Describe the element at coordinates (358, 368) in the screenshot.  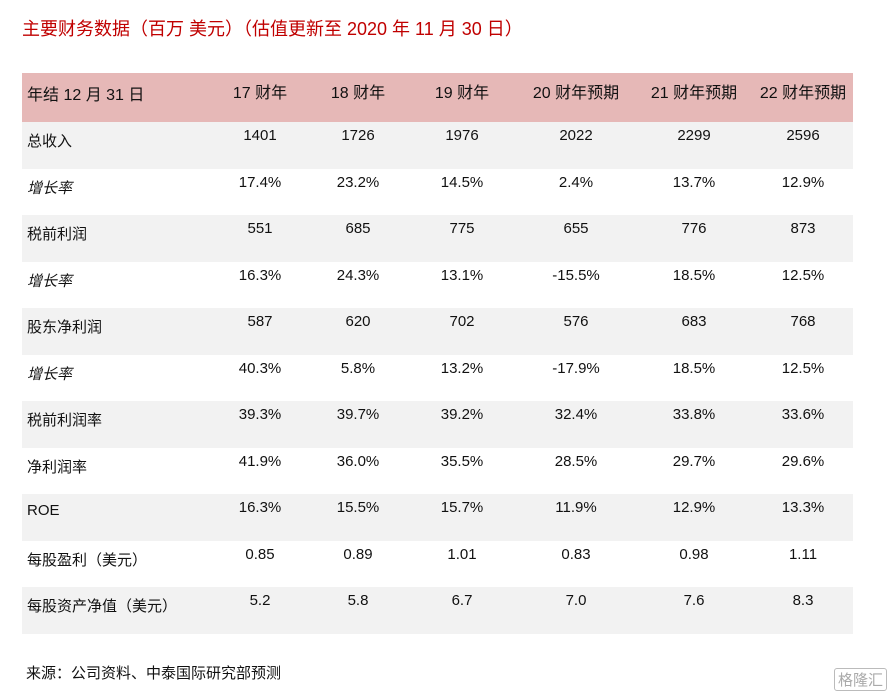
I see `table-cell: 5.8%` at that location.